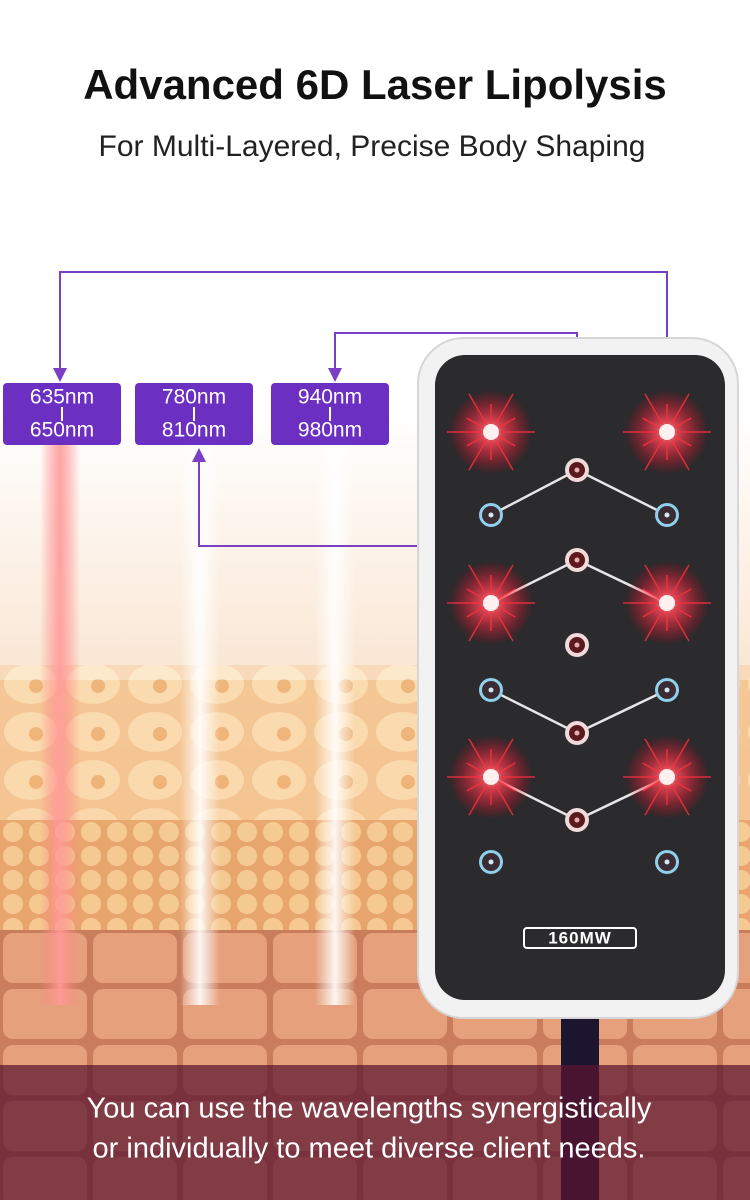 The image size is (750, 1200). I want to click on wavelength-labels: 635nm 650nm 780nm 810nm 940nm 980nm, so click(196, 414).